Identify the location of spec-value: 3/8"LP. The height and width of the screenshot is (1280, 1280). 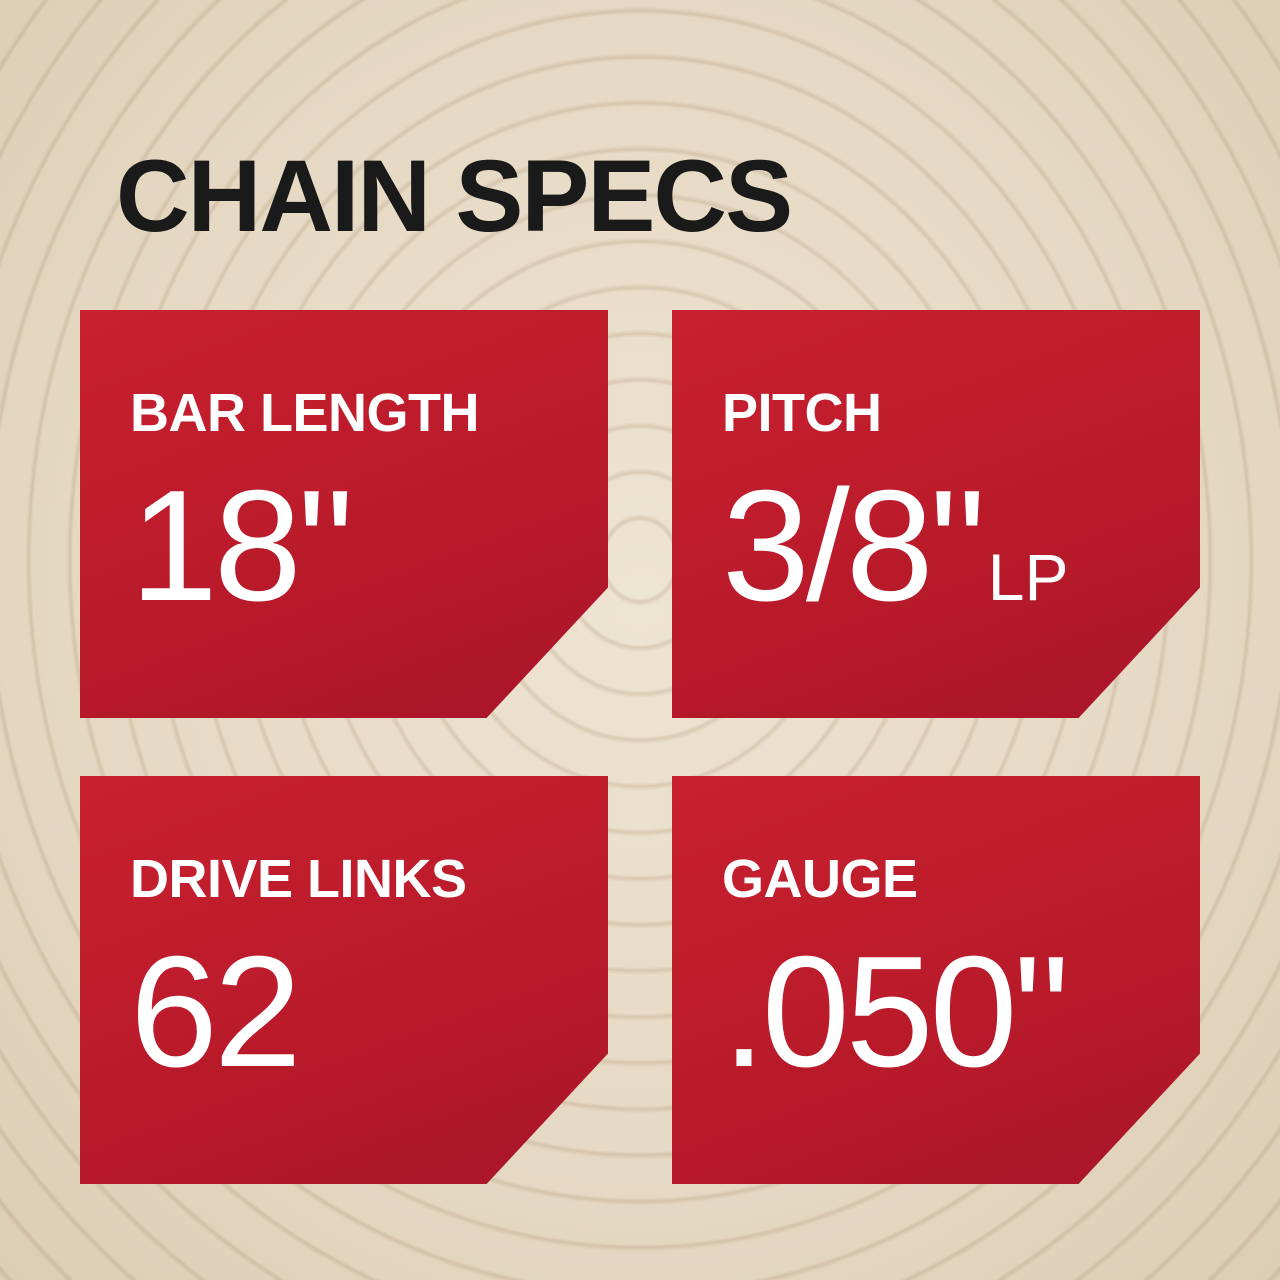
(895, 546).